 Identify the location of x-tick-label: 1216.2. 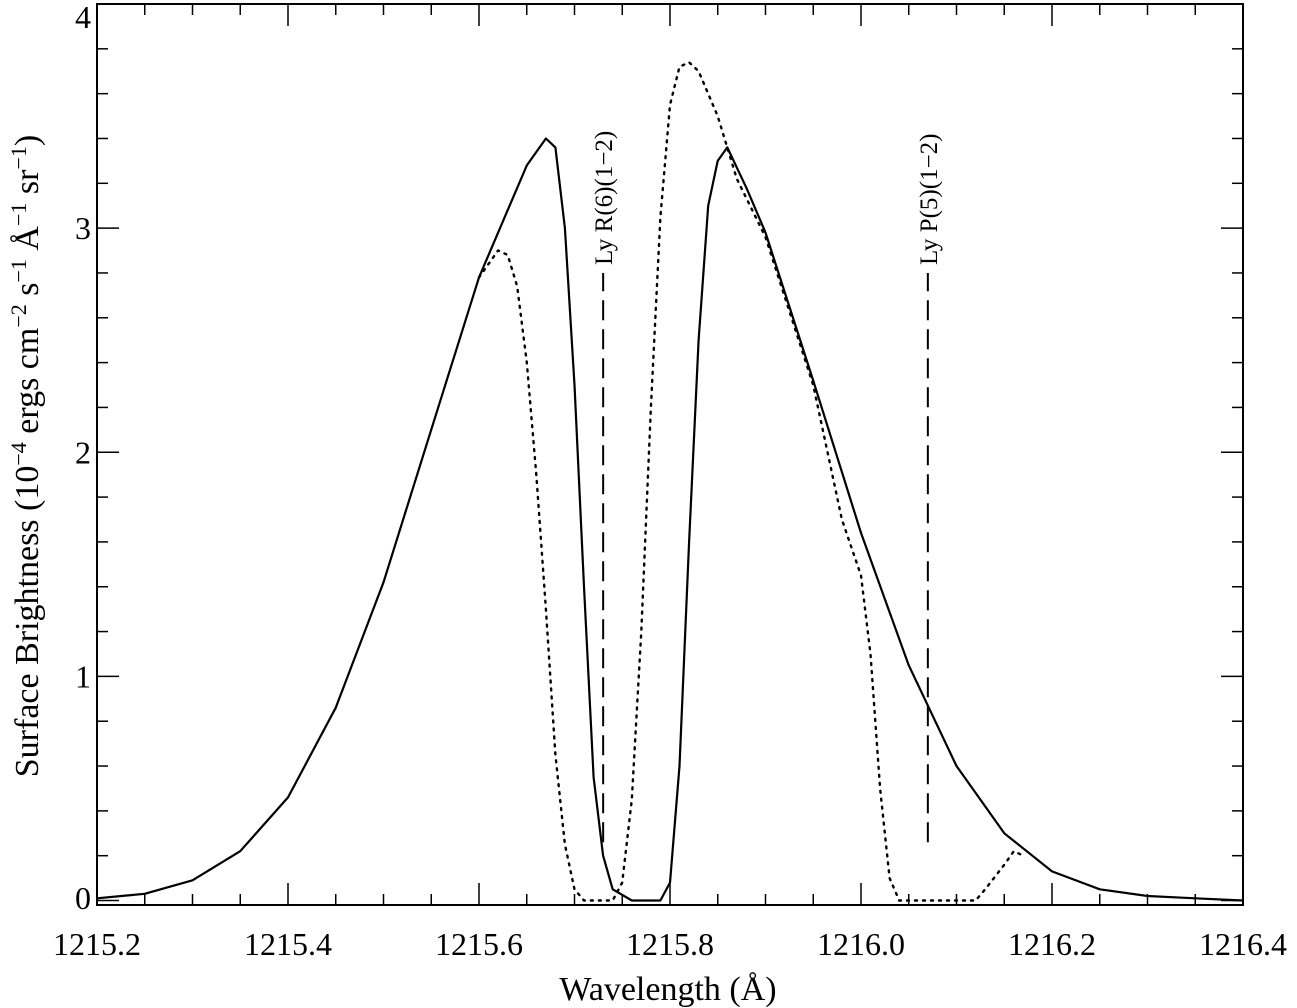
(1052, 944).